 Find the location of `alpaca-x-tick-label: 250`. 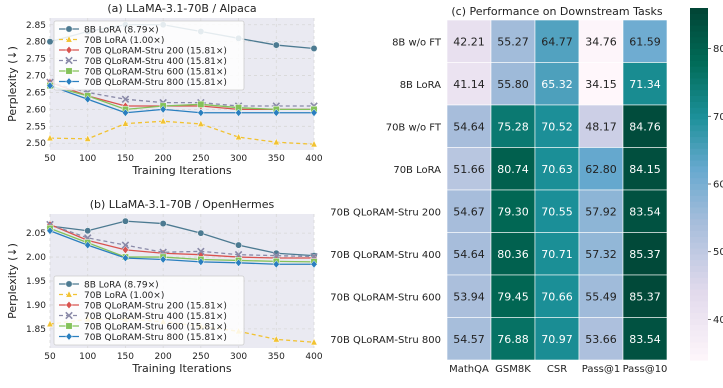

alpaca-x-tick-label: 250 is located at coordinates (200, 159).